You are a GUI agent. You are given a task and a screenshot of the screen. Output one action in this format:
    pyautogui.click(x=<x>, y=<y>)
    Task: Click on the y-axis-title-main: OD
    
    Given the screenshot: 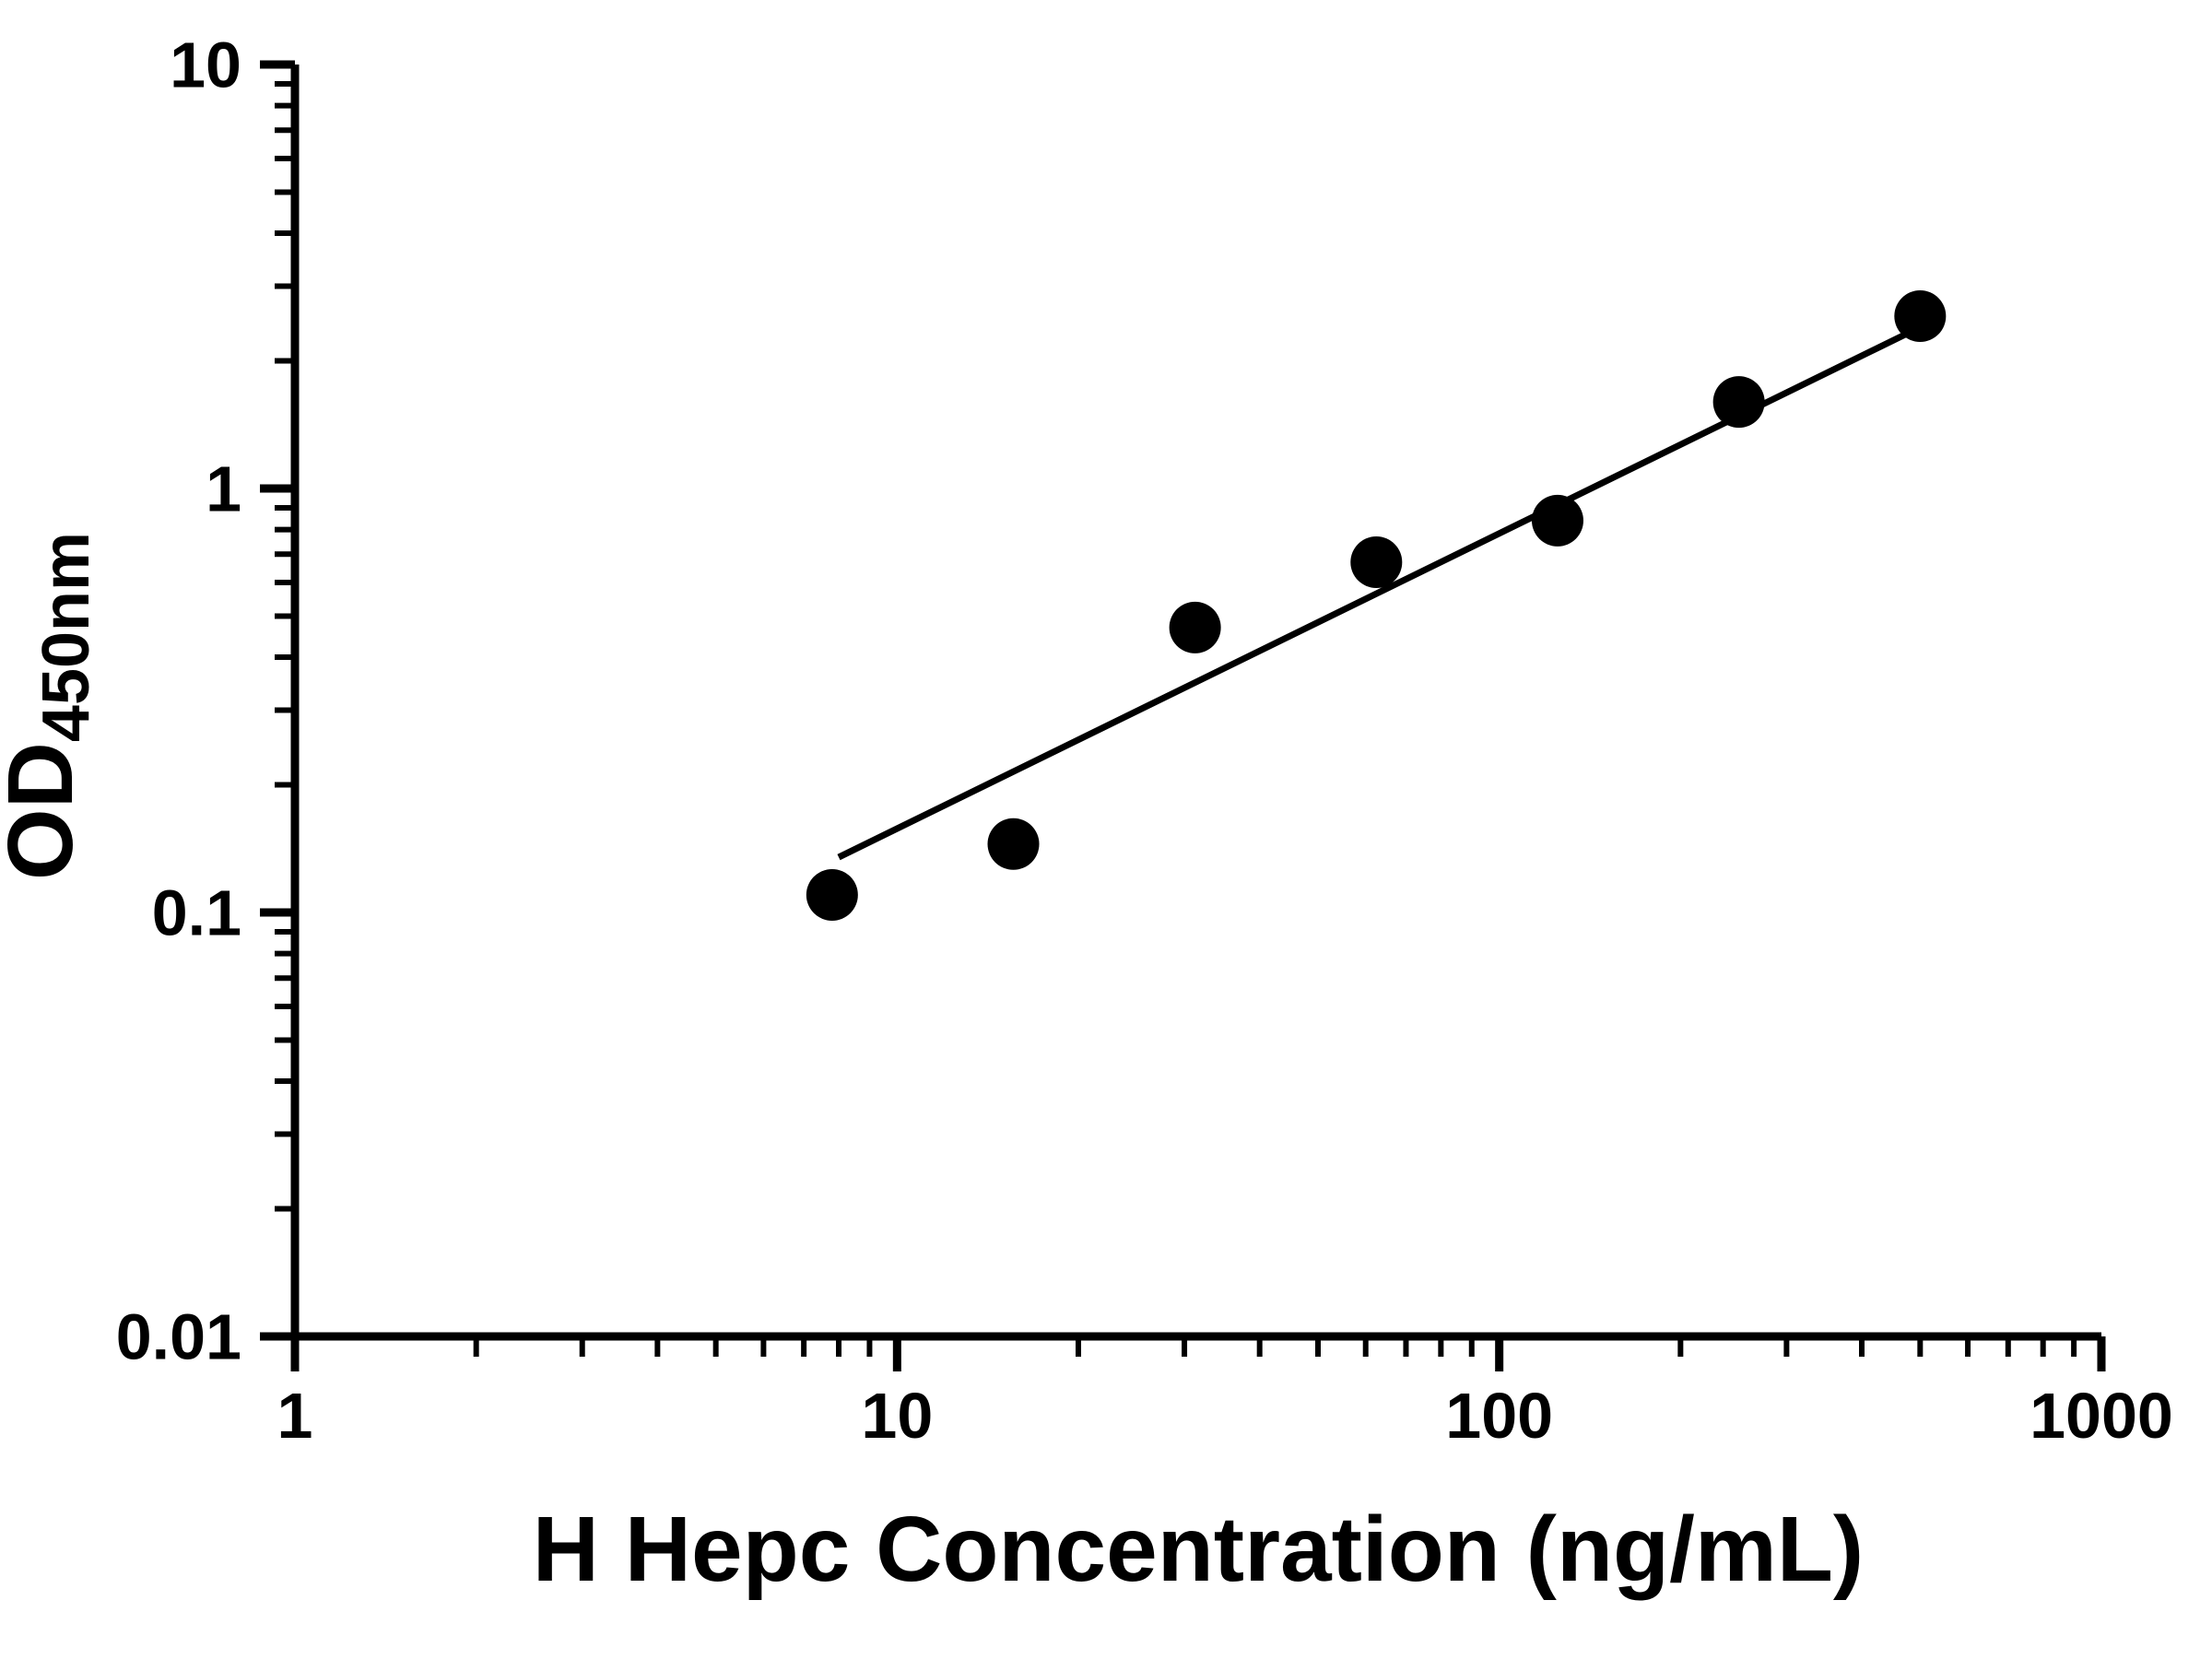 What is the action you would take?
    pyautogui.click(x=46, y=811)
    